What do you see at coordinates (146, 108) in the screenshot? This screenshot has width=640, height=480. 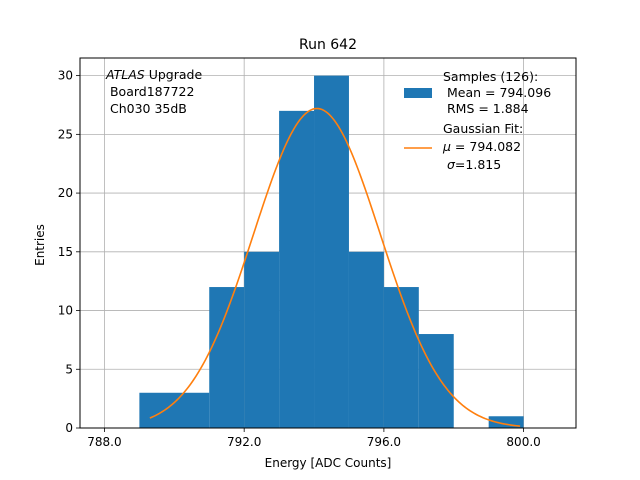 I see `channel-label: Ch030 35dB` at bounding box center [146, 108].